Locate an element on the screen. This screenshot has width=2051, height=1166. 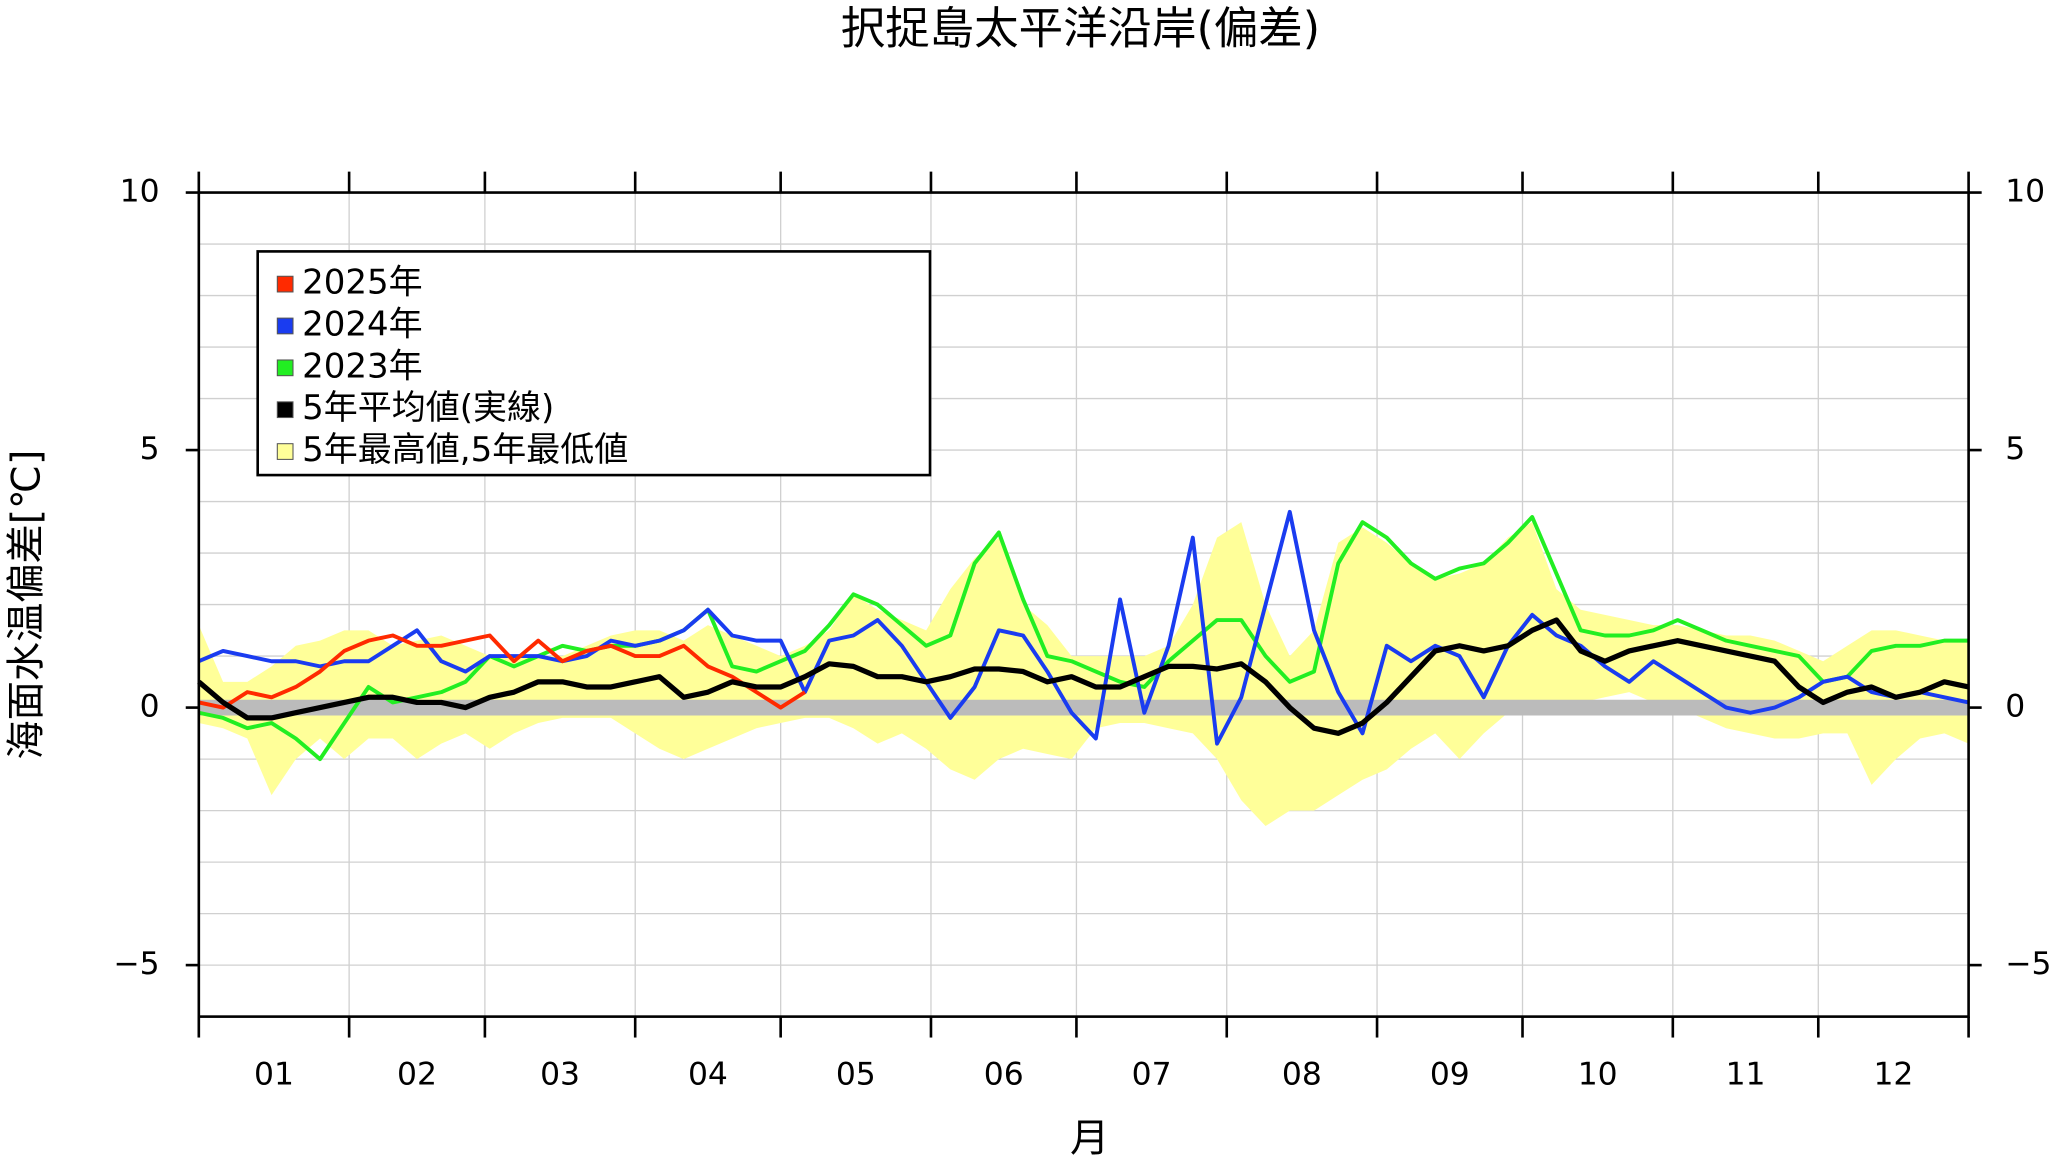
x-tick-label: 06 is located at coordinates (1004, 1074).